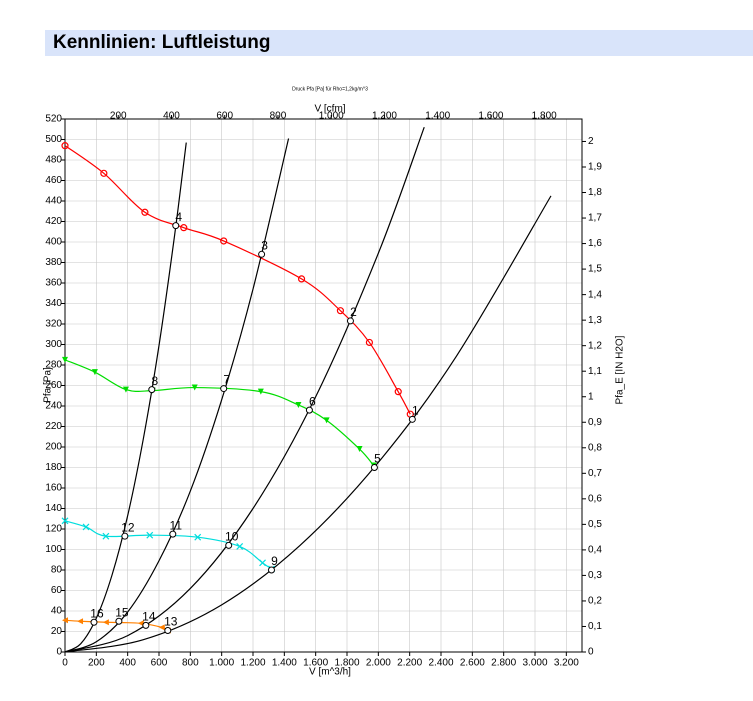  Describe the element at coordinates (221, 663) in the screenshot. I see `x-tick-label: 1.000` at that location.